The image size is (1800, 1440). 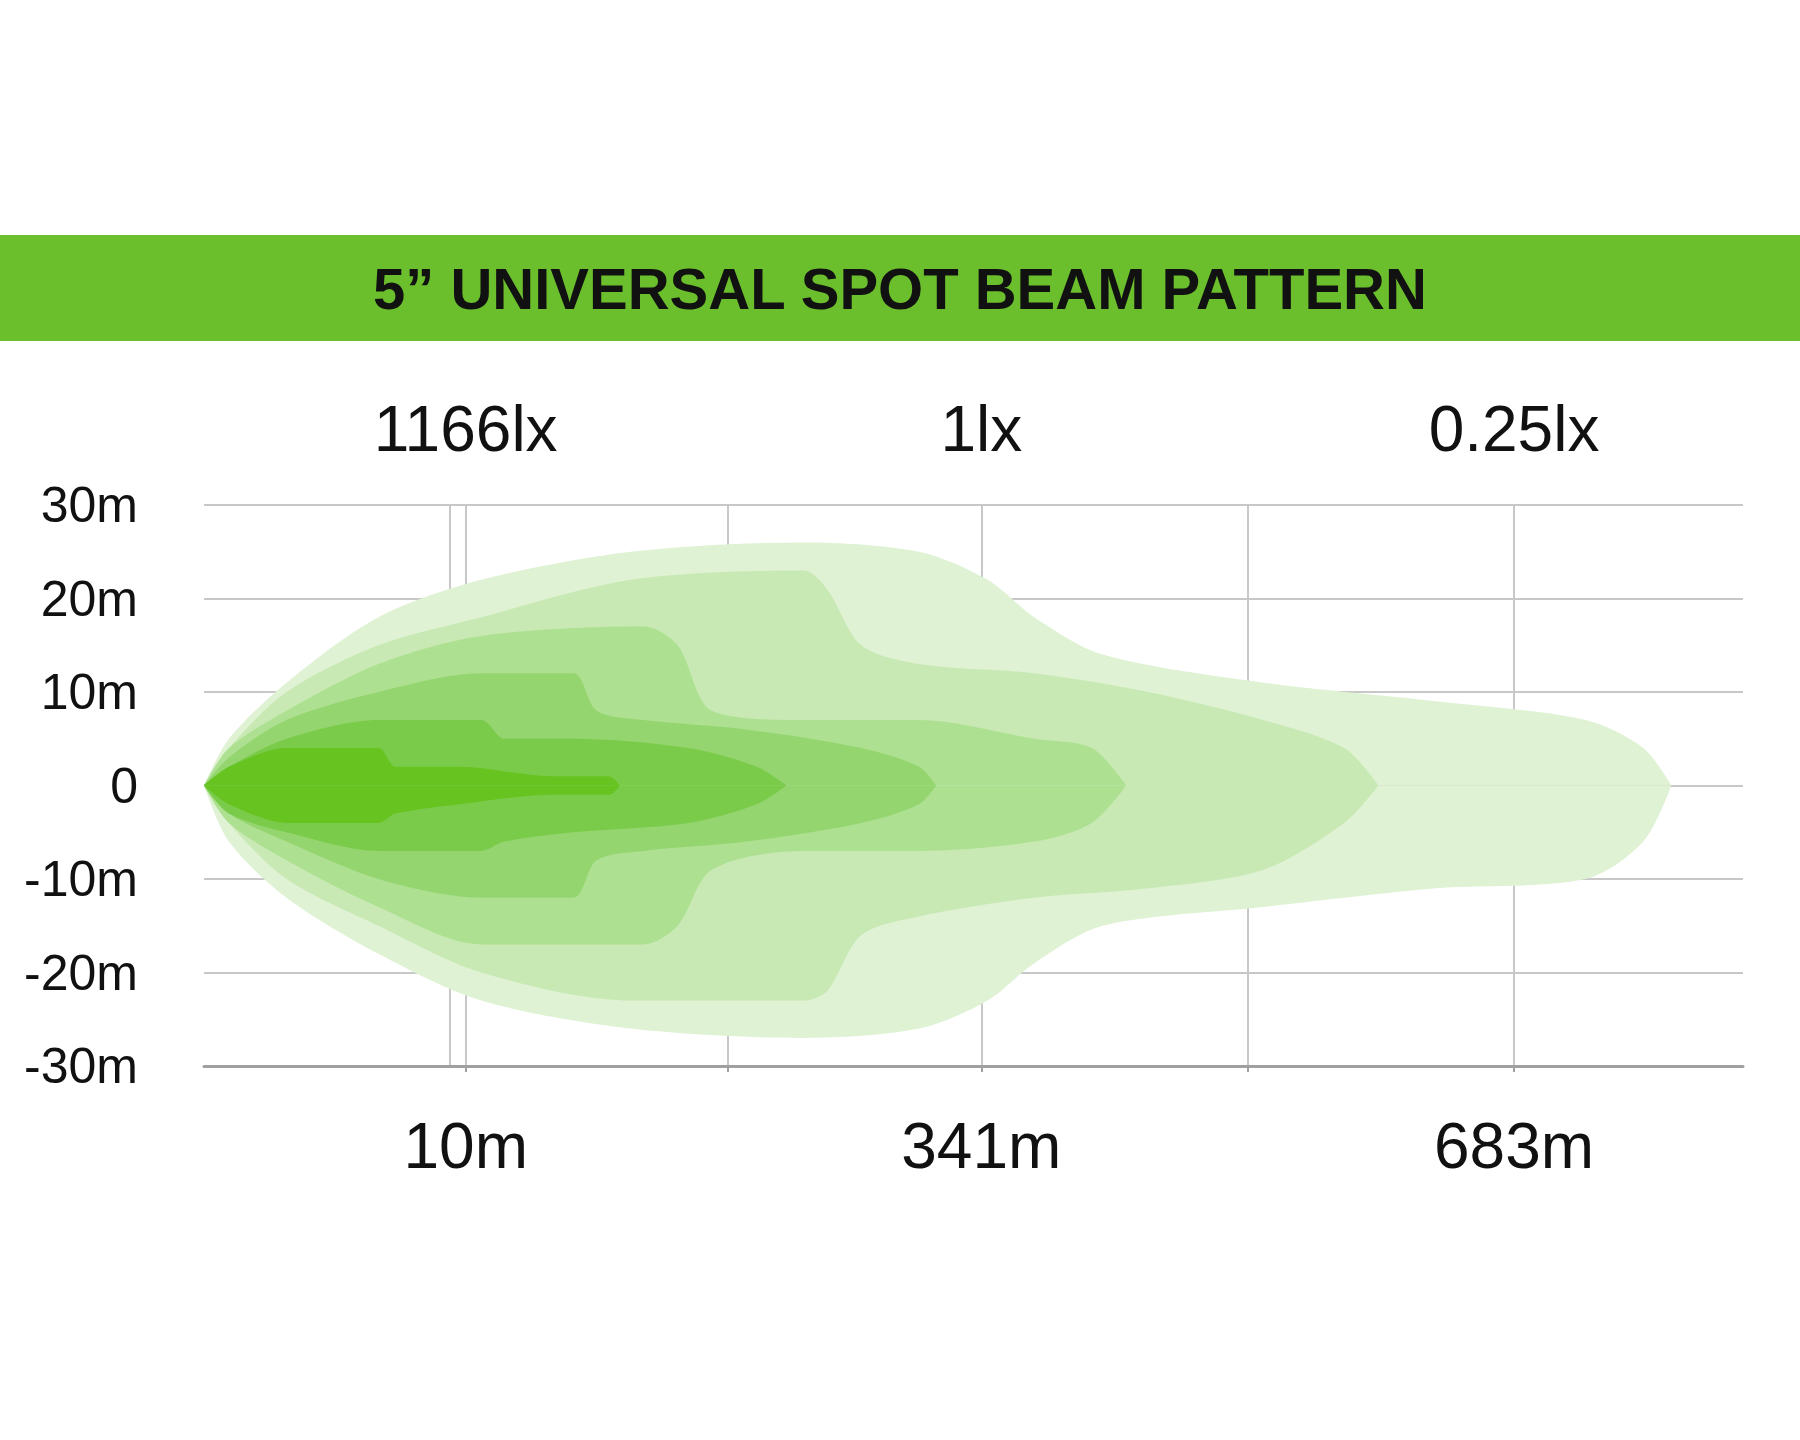 I want to click on y-tick-label: -10m, so click(x=81, y=879).